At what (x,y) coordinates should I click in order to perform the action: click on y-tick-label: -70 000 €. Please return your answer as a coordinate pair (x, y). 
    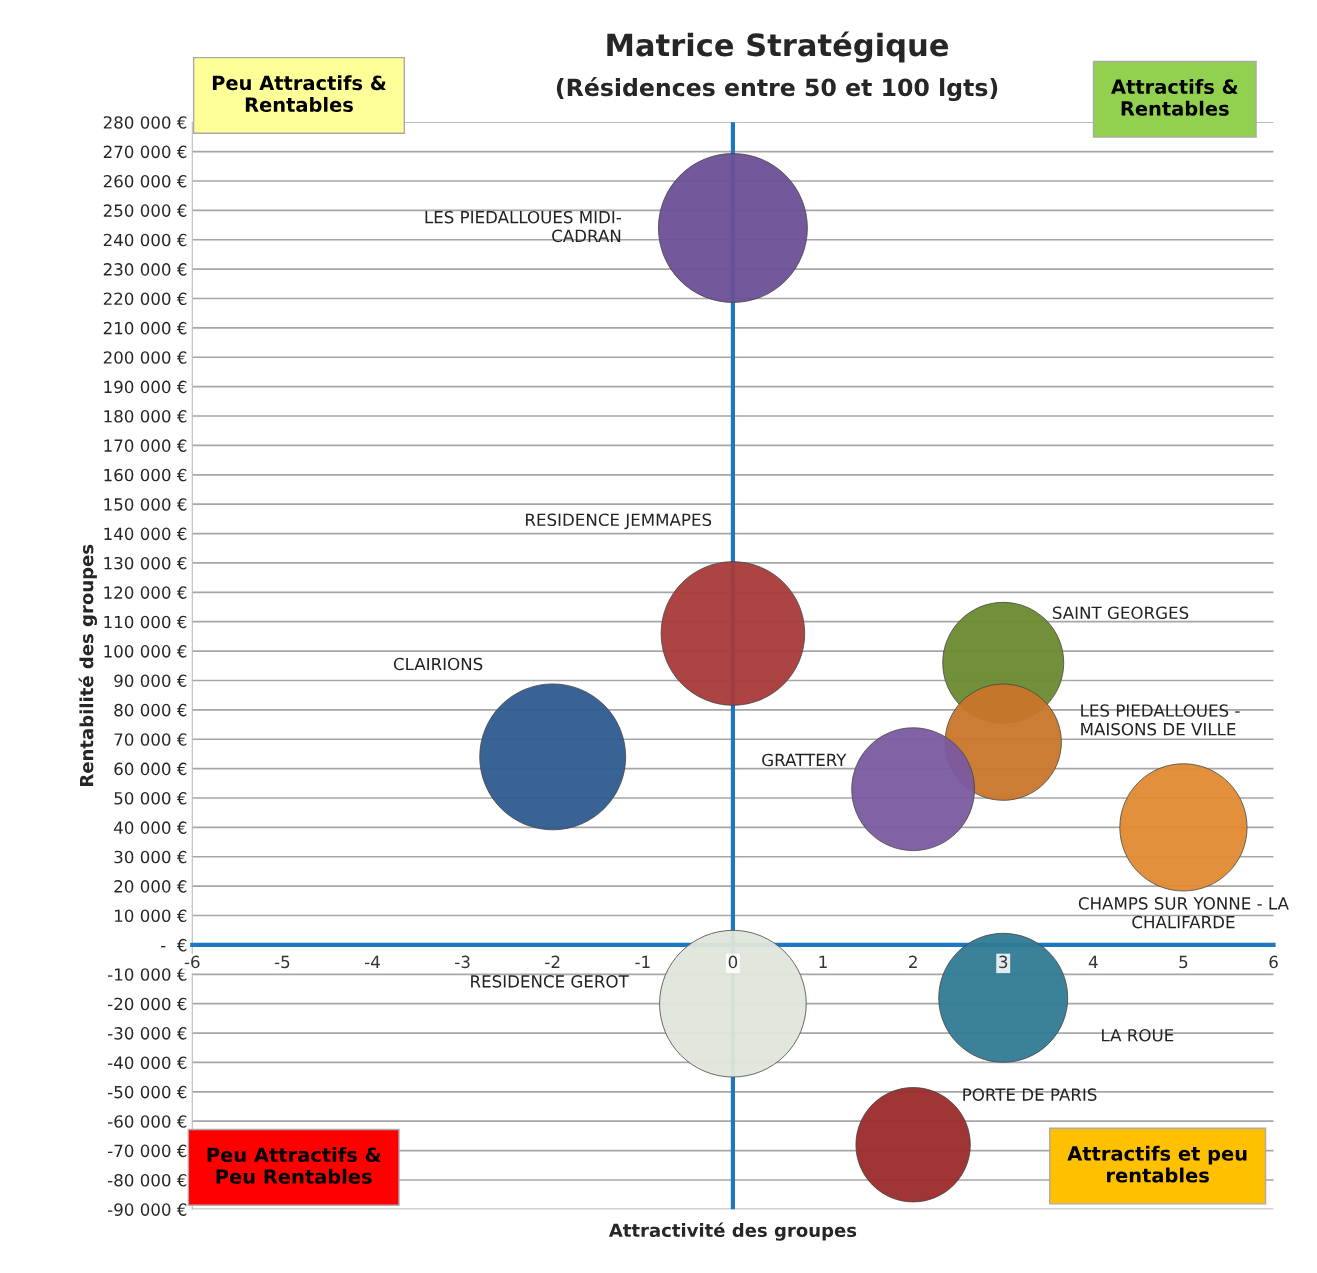
    Looking at the image, I should click on (147, 1151).